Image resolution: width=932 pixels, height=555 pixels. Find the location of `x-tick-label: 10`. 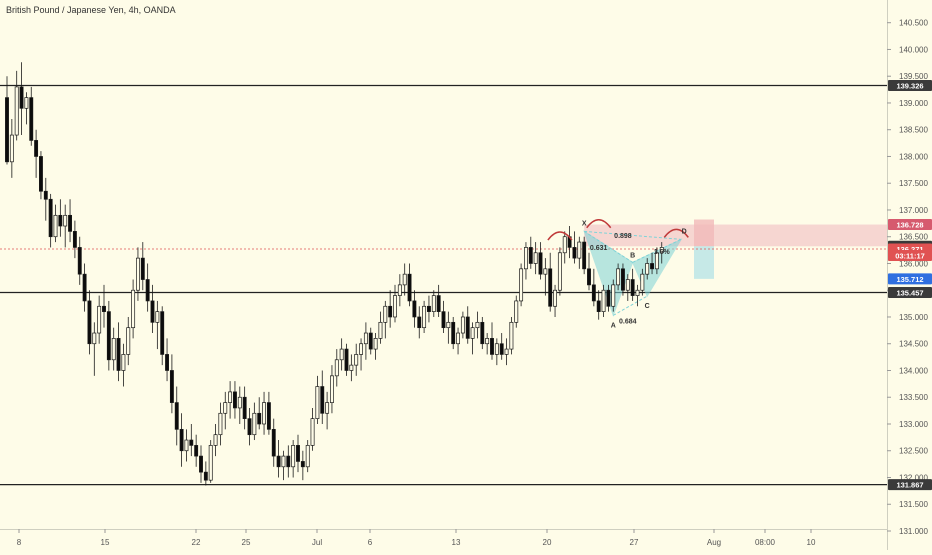

x-tick-label: 10 is located at coordinates (811, 542).